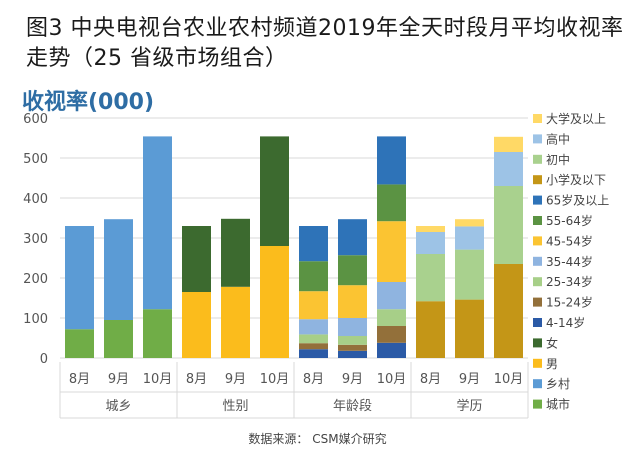  What do you see at coordinates (576, 118) in the screenshot?
I see `legend-label: 大学及以上` at bounding box center [576, 118].